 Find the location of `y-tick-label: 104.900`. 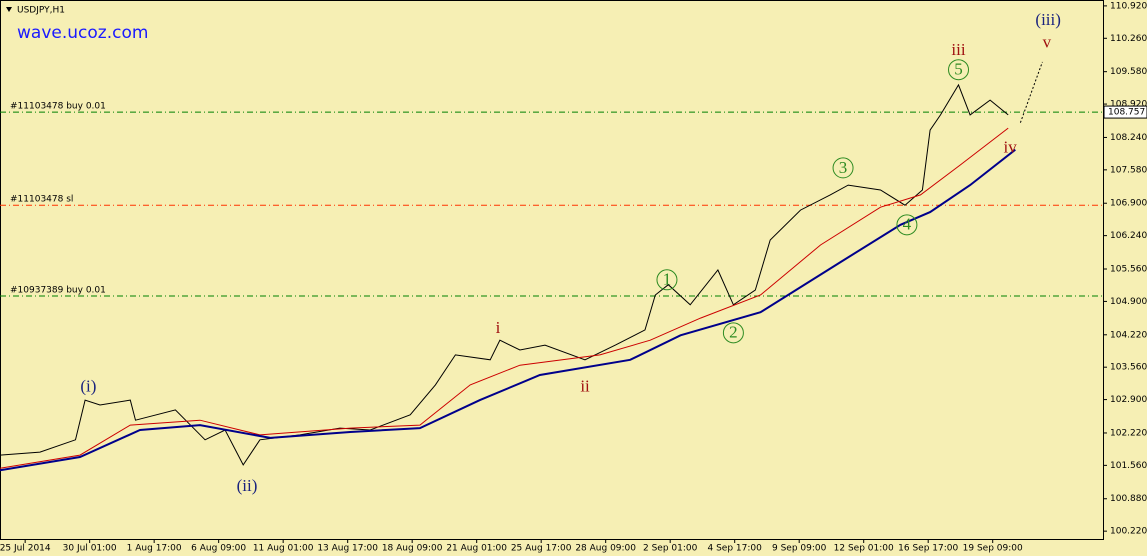

y-tick-label: 104.900 is located at coordinates (1128, 302).